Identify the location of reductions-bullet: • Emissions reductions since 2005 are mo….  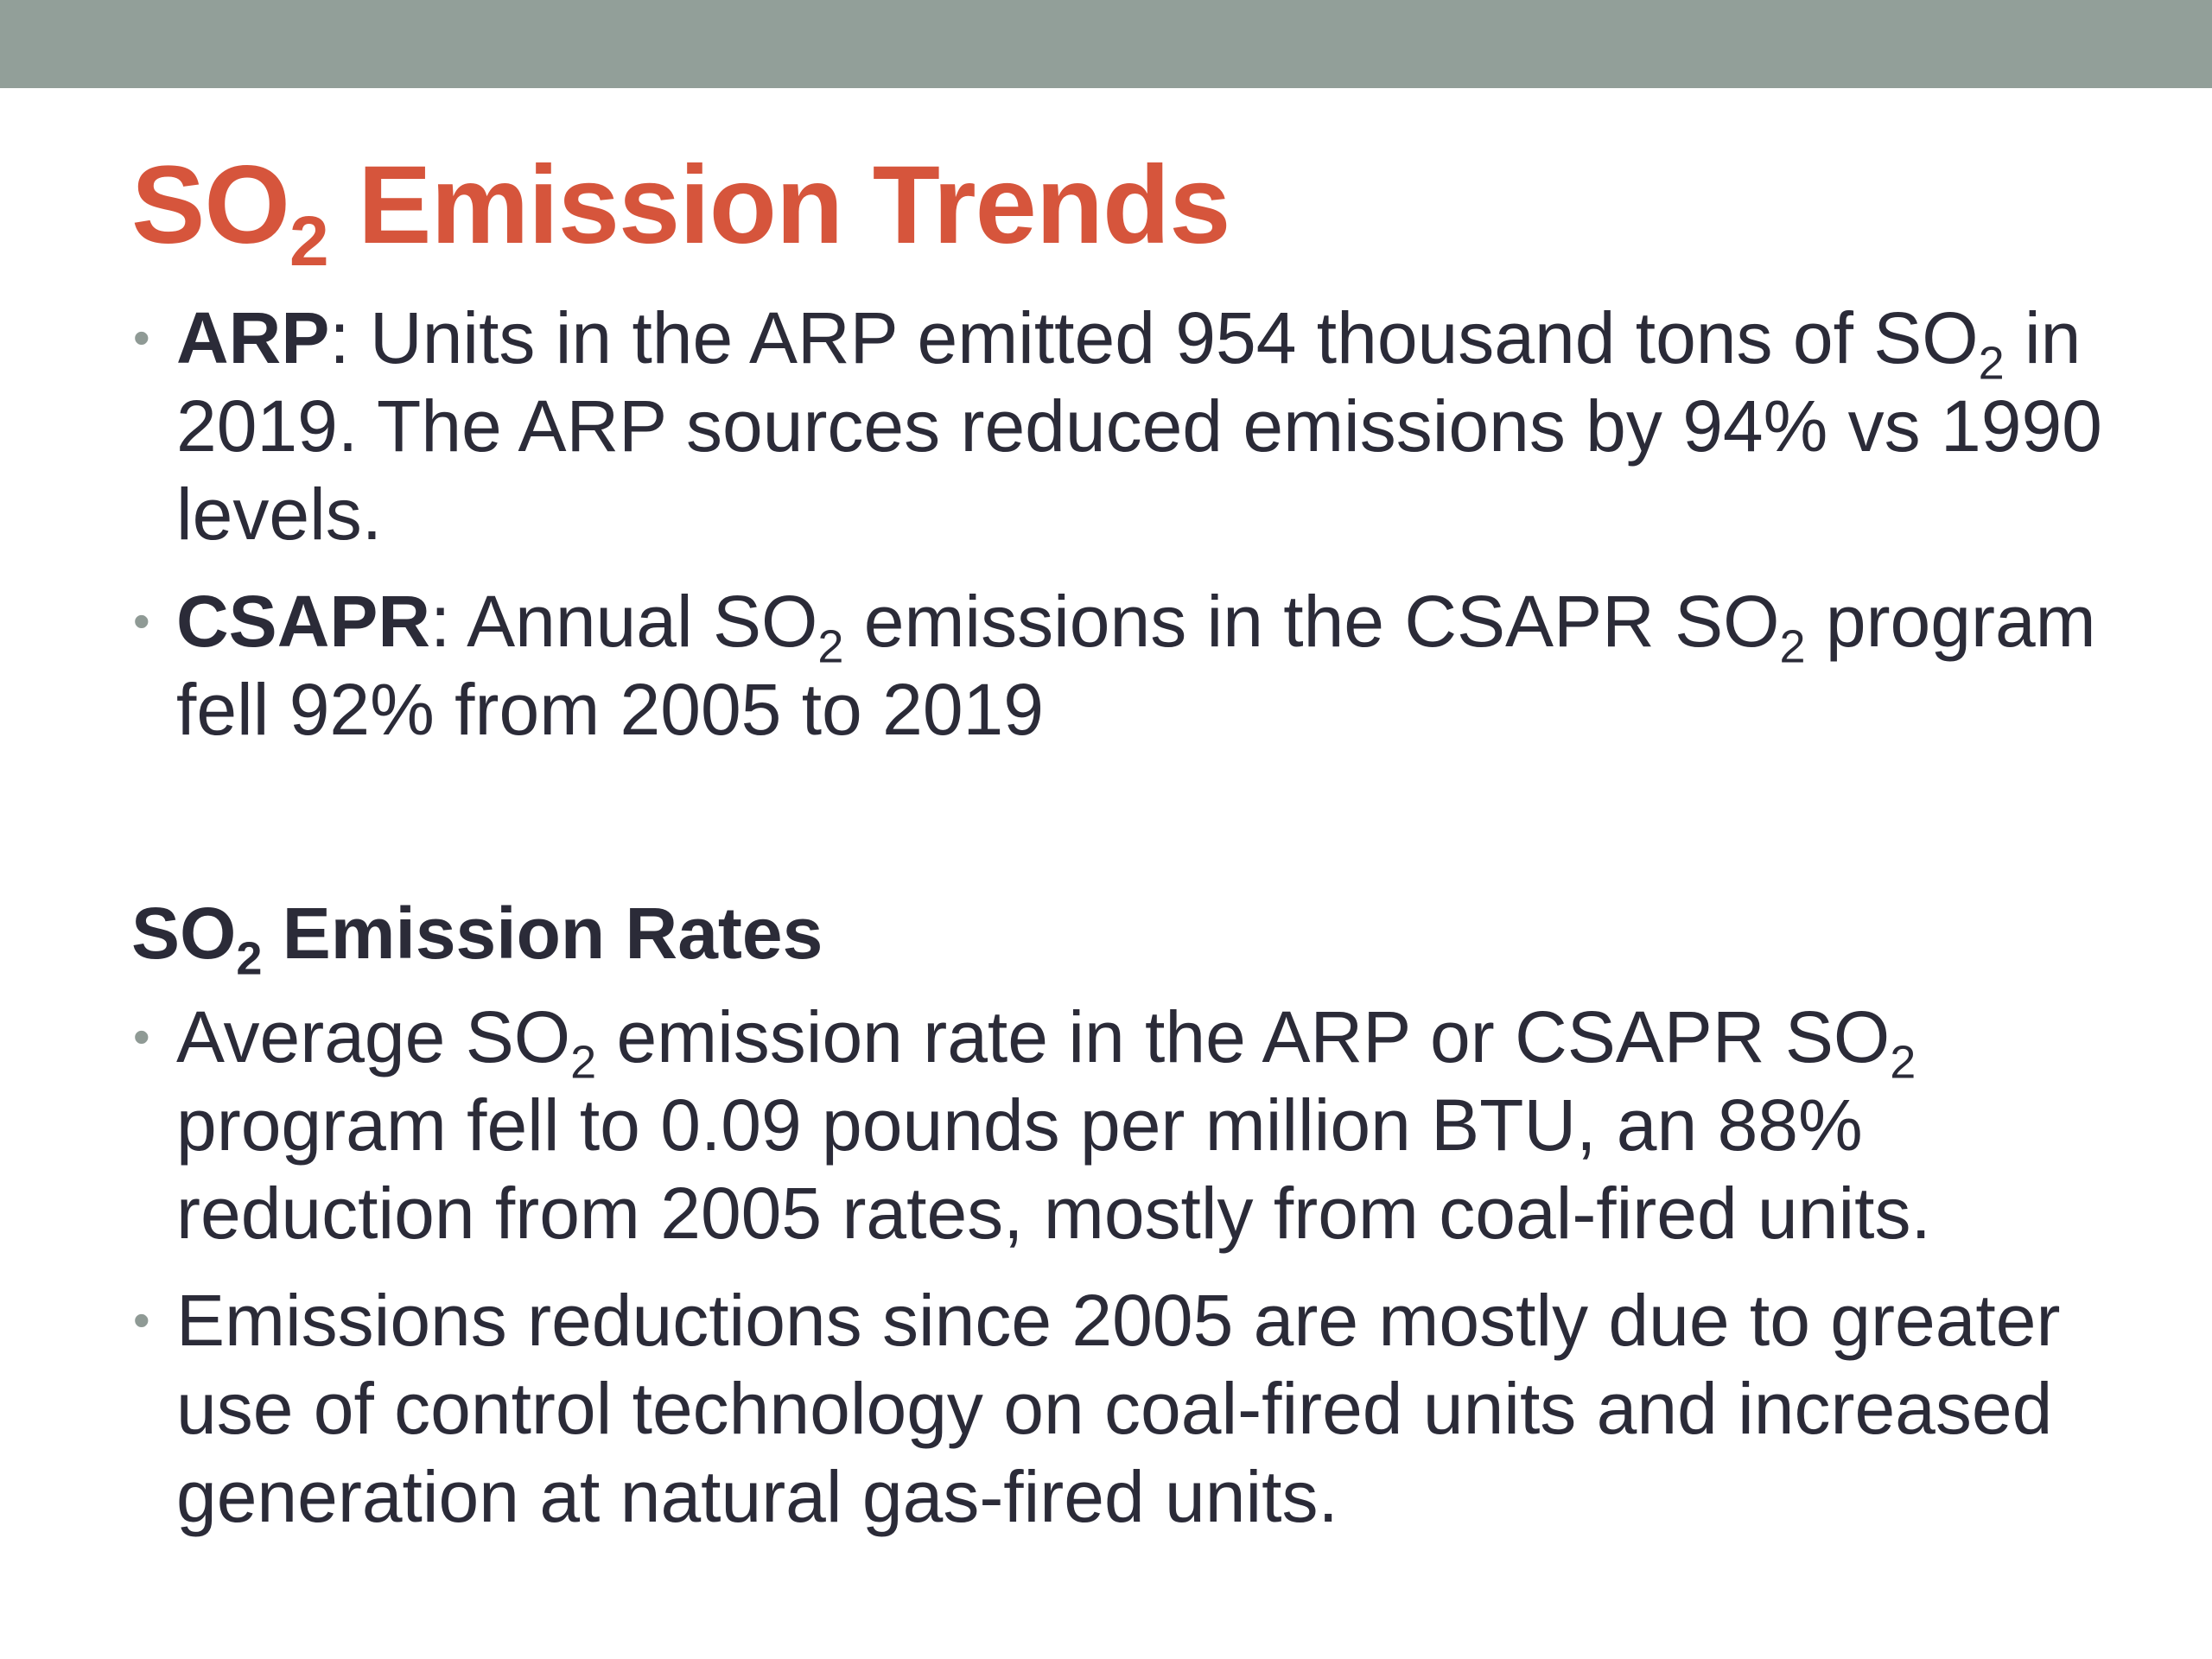
(1133, 1408).